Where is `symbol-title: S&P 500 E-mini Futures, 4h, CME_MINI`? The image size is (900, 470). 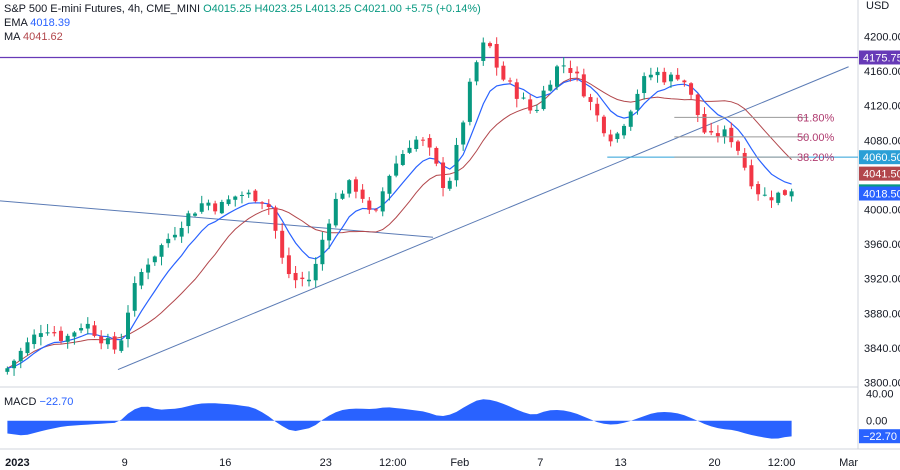
symbol-title: S&P 500 E-mini Futures, 4h, CME_MINI is located at coordinates (102, 9).